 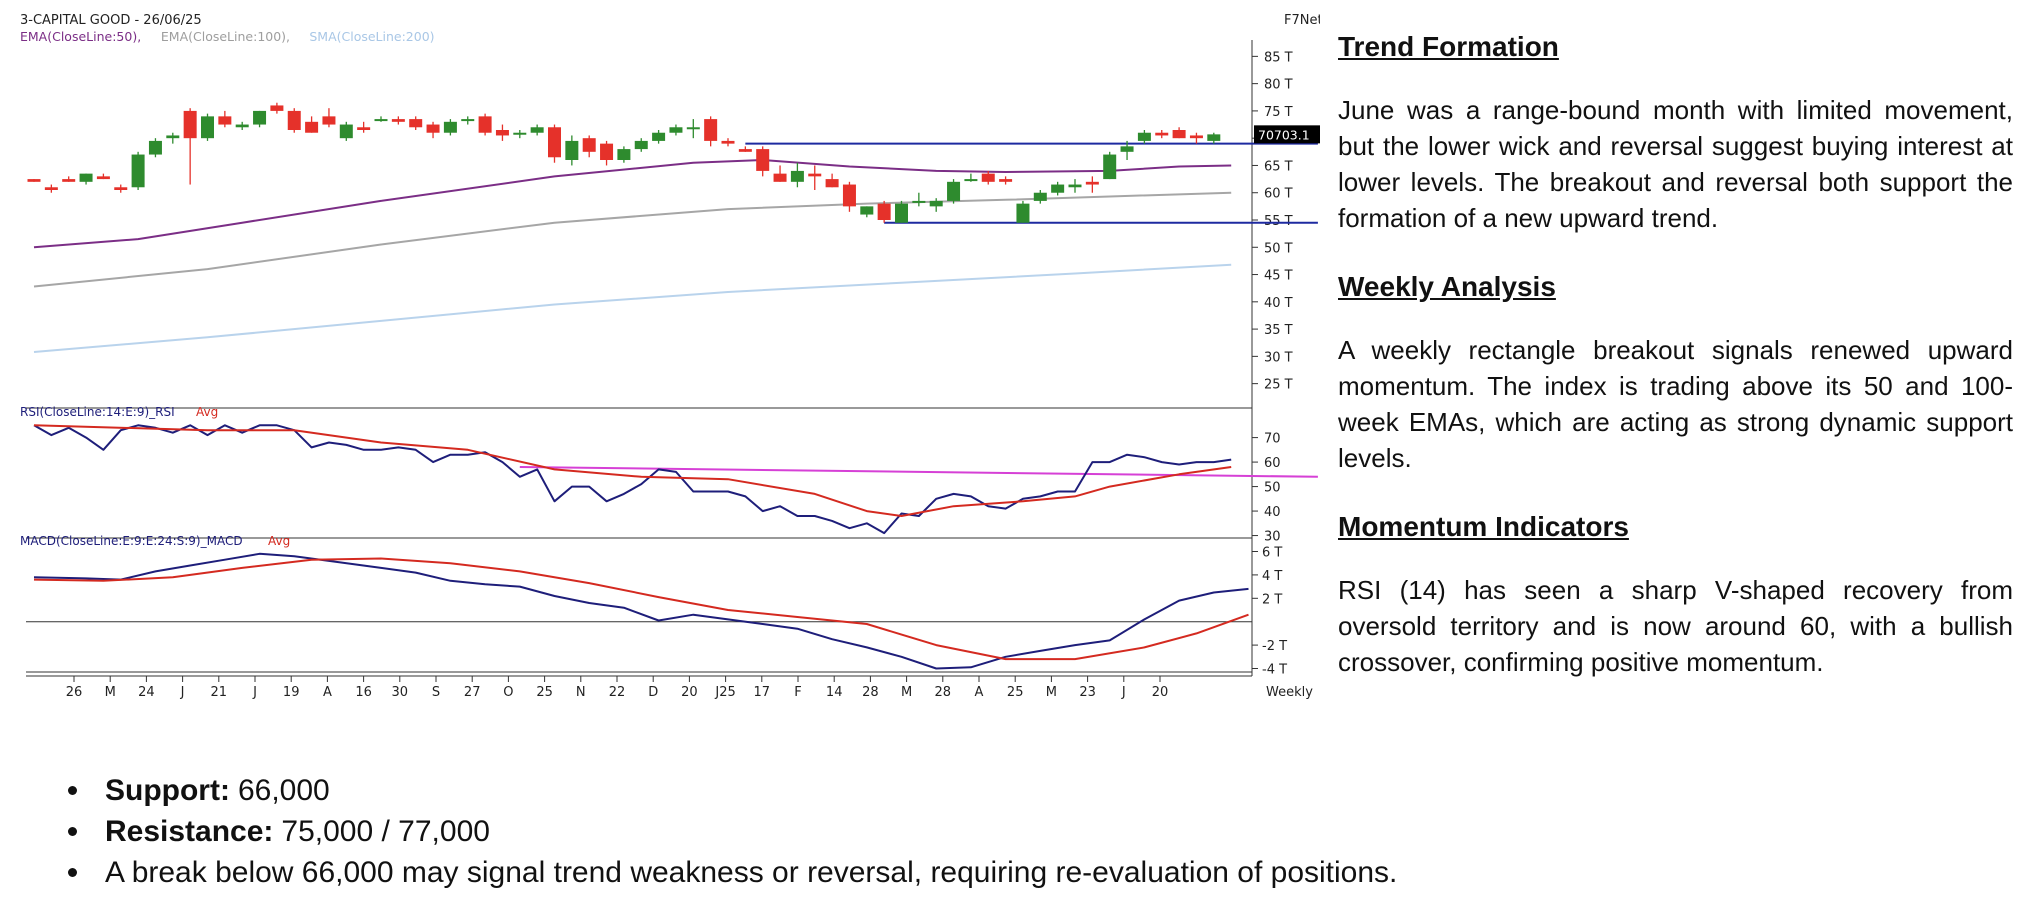 What do you see at coordinates (581, 692) in the screenshot?
I see `x-tick-label: N` at bounding box center [581, 692].